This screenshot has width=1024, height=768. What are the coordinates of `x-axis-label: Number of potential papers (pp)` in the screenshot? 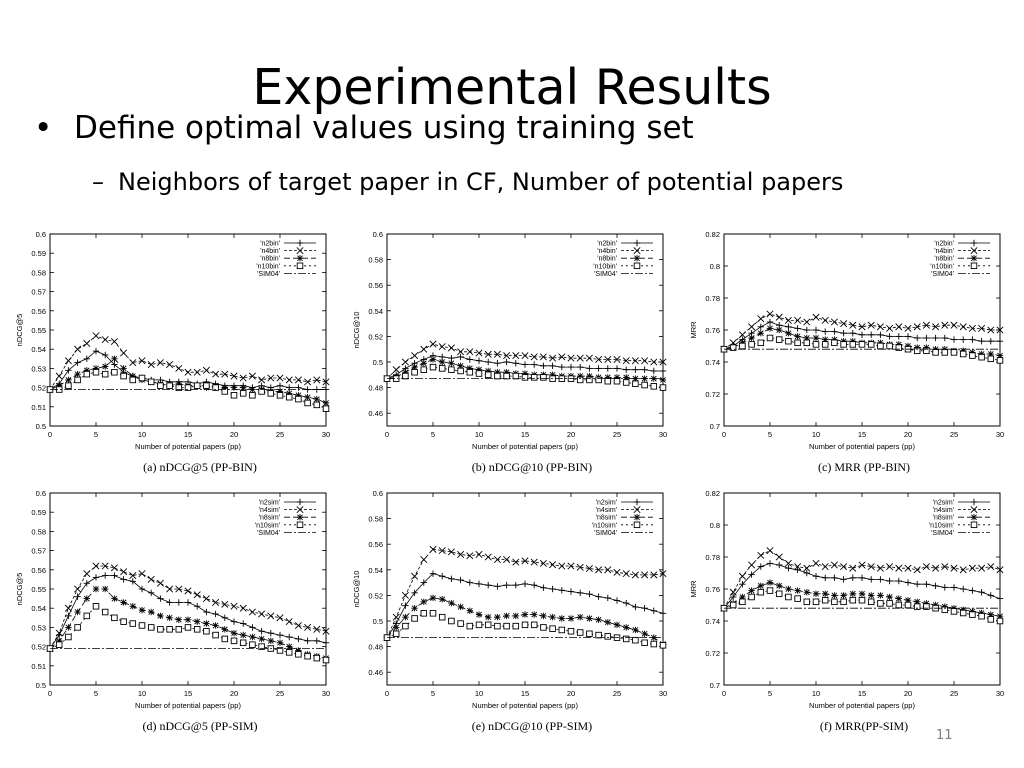 It's located at (862, 446).